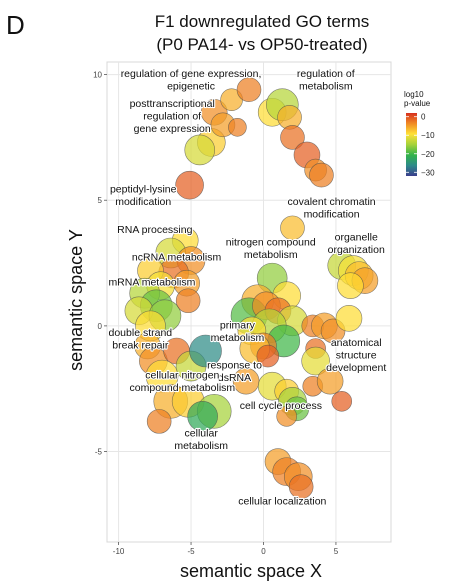  Describe the element at coordinates (261, 44) in the screenshot. I see `chart-title-line-2: (P0 PA14- vs OP50-treated)` at that location.